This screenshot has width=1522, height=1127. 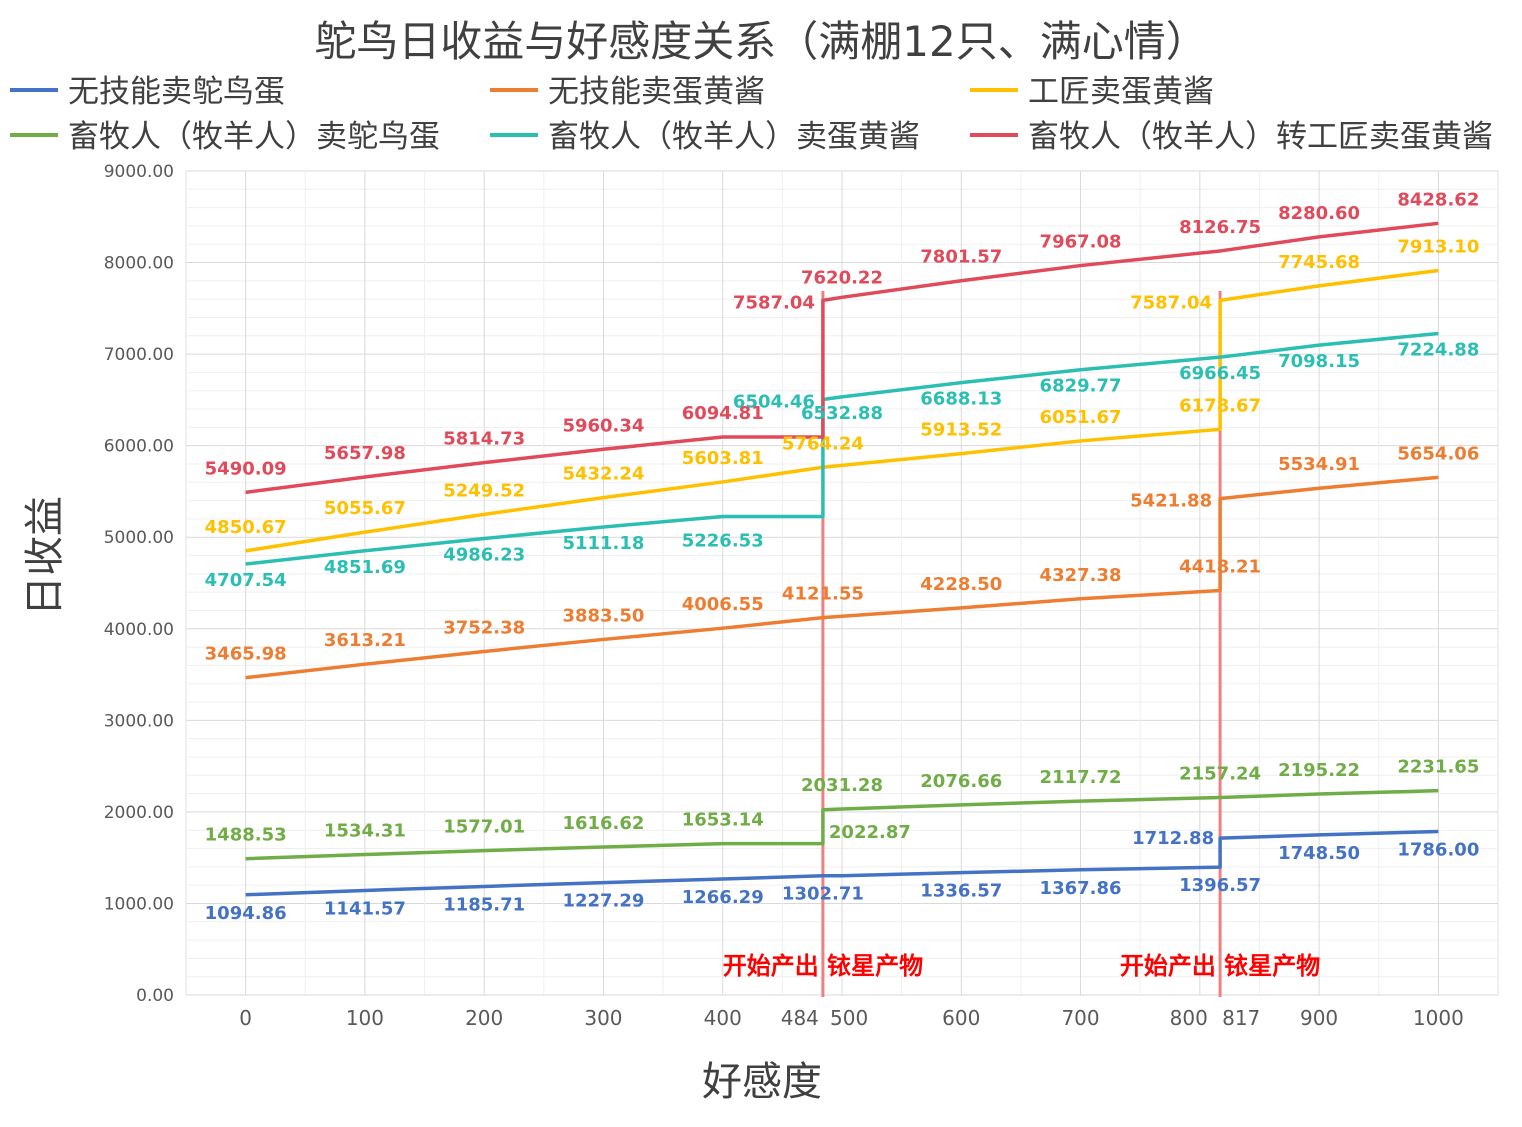 I want to click on data-label: 1227.29, so click(x=603, y=901).